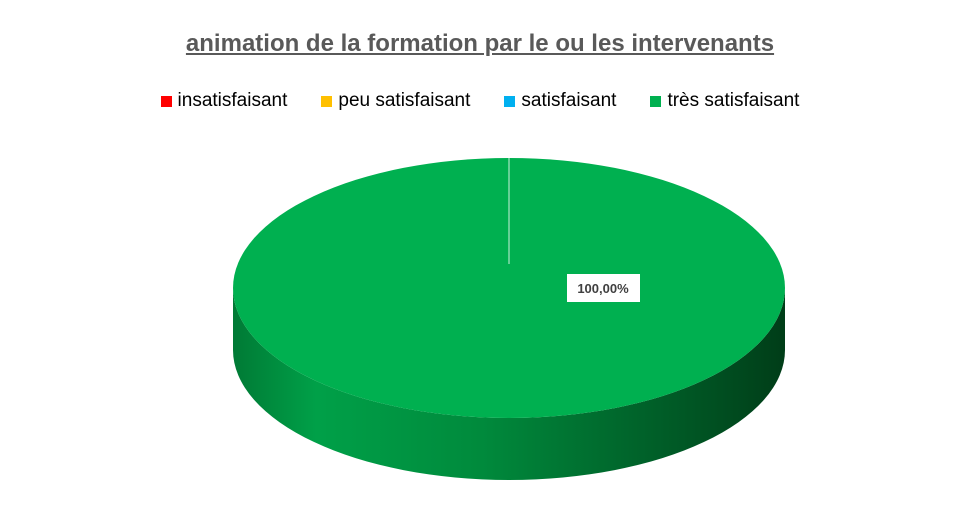  Describe the element at coordinates (404, 100) in the screenshot. I see `legend-label: peu satisfaisant` at that location.